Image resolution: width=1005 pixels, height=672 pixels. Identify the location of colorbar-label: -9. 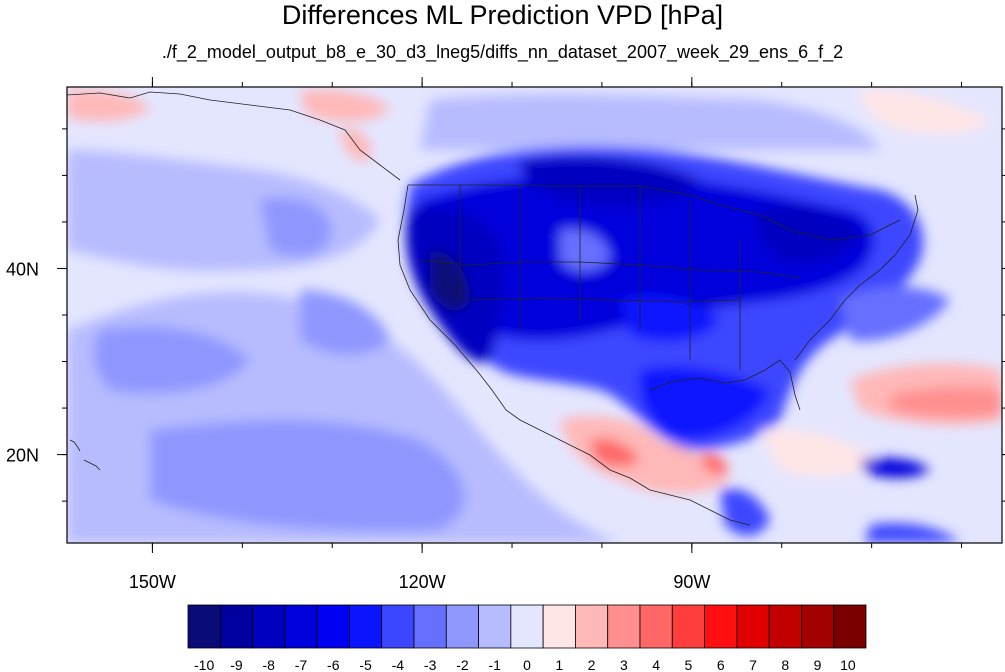
(236, 664).